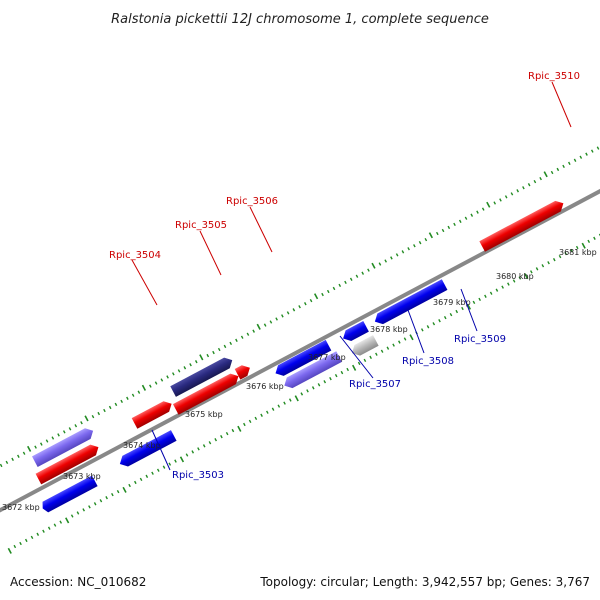 The width and height of the screenshot is (600, 600). I want to click on gene-reverse-b, so click(302, 359).